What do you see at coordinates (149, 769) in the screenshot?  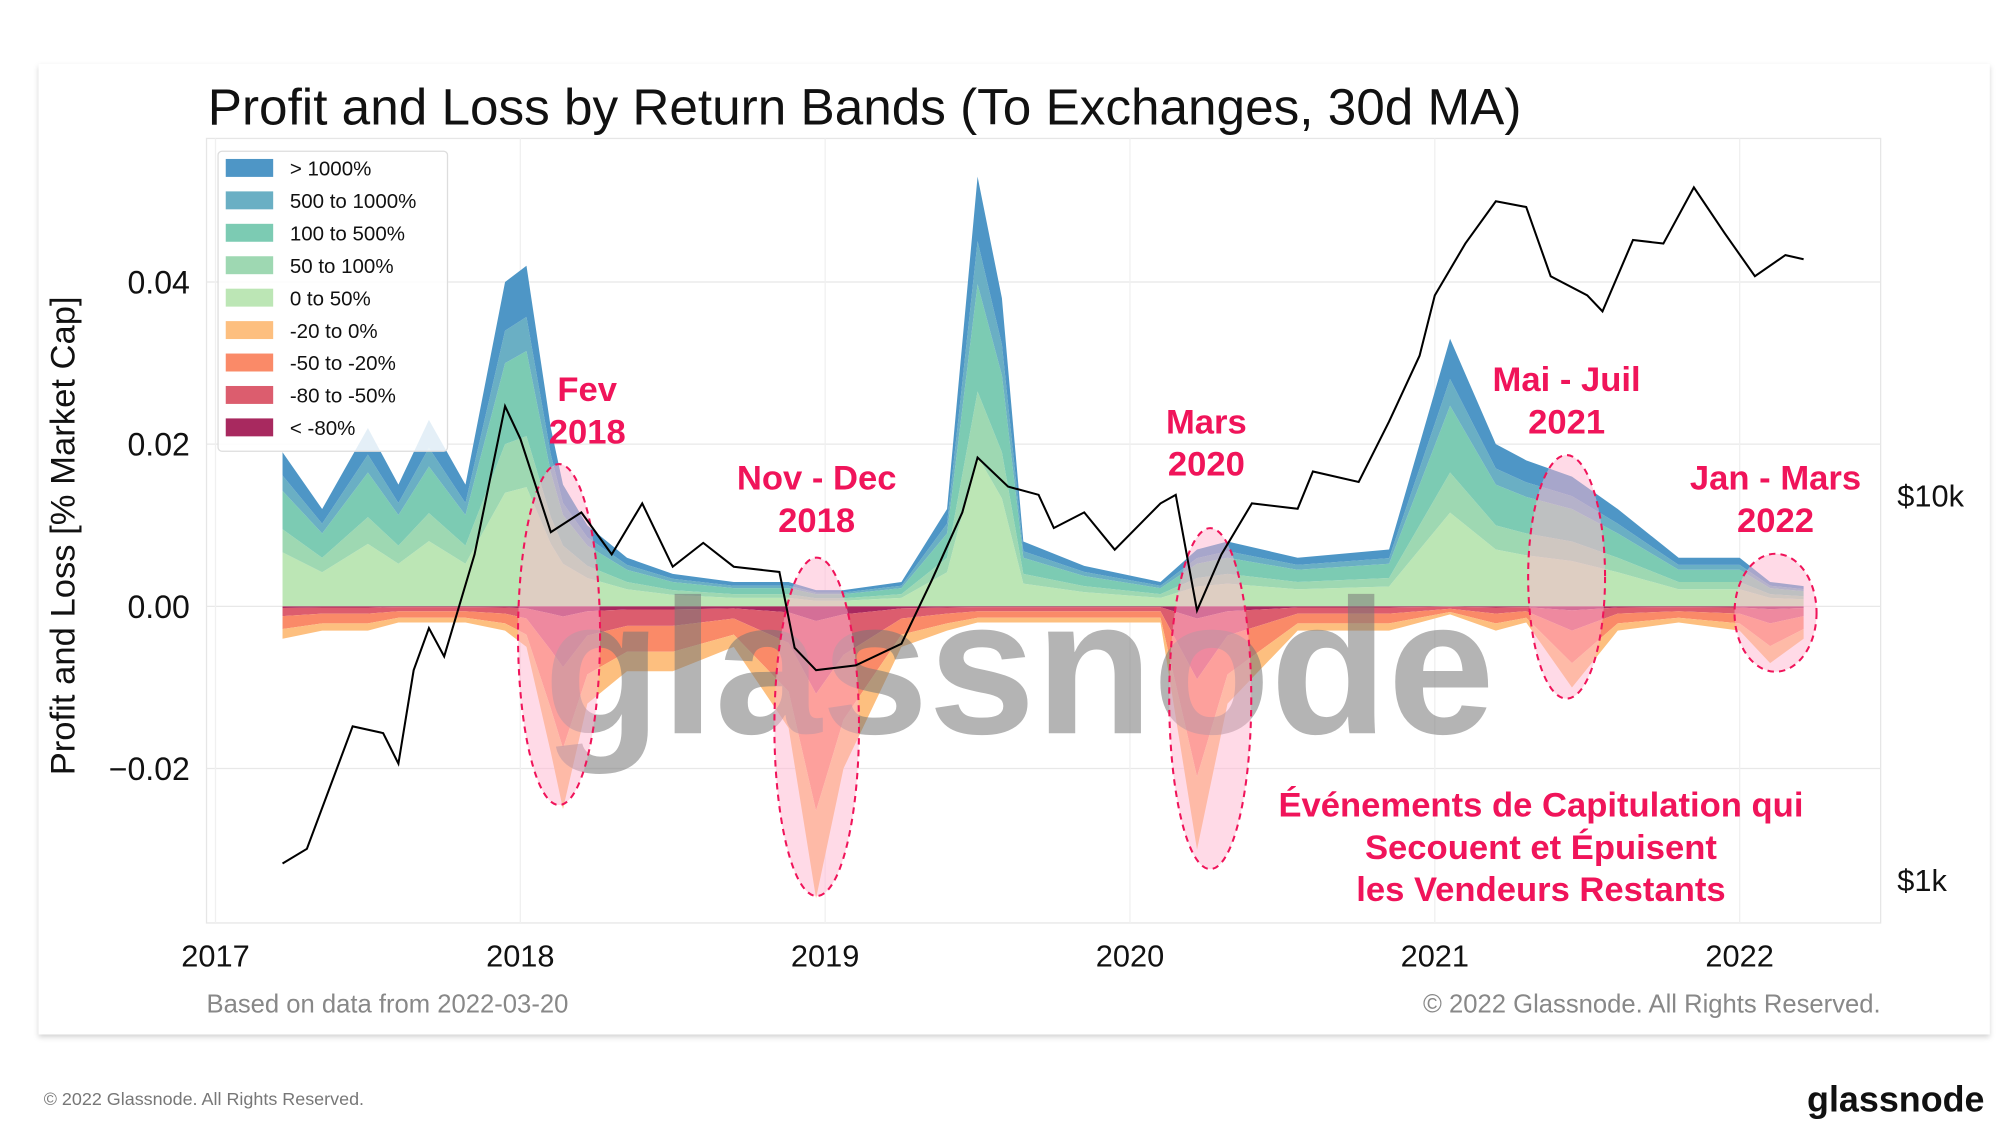 I see `y-tick-label: −0.02` at bounding box center [149, 769].